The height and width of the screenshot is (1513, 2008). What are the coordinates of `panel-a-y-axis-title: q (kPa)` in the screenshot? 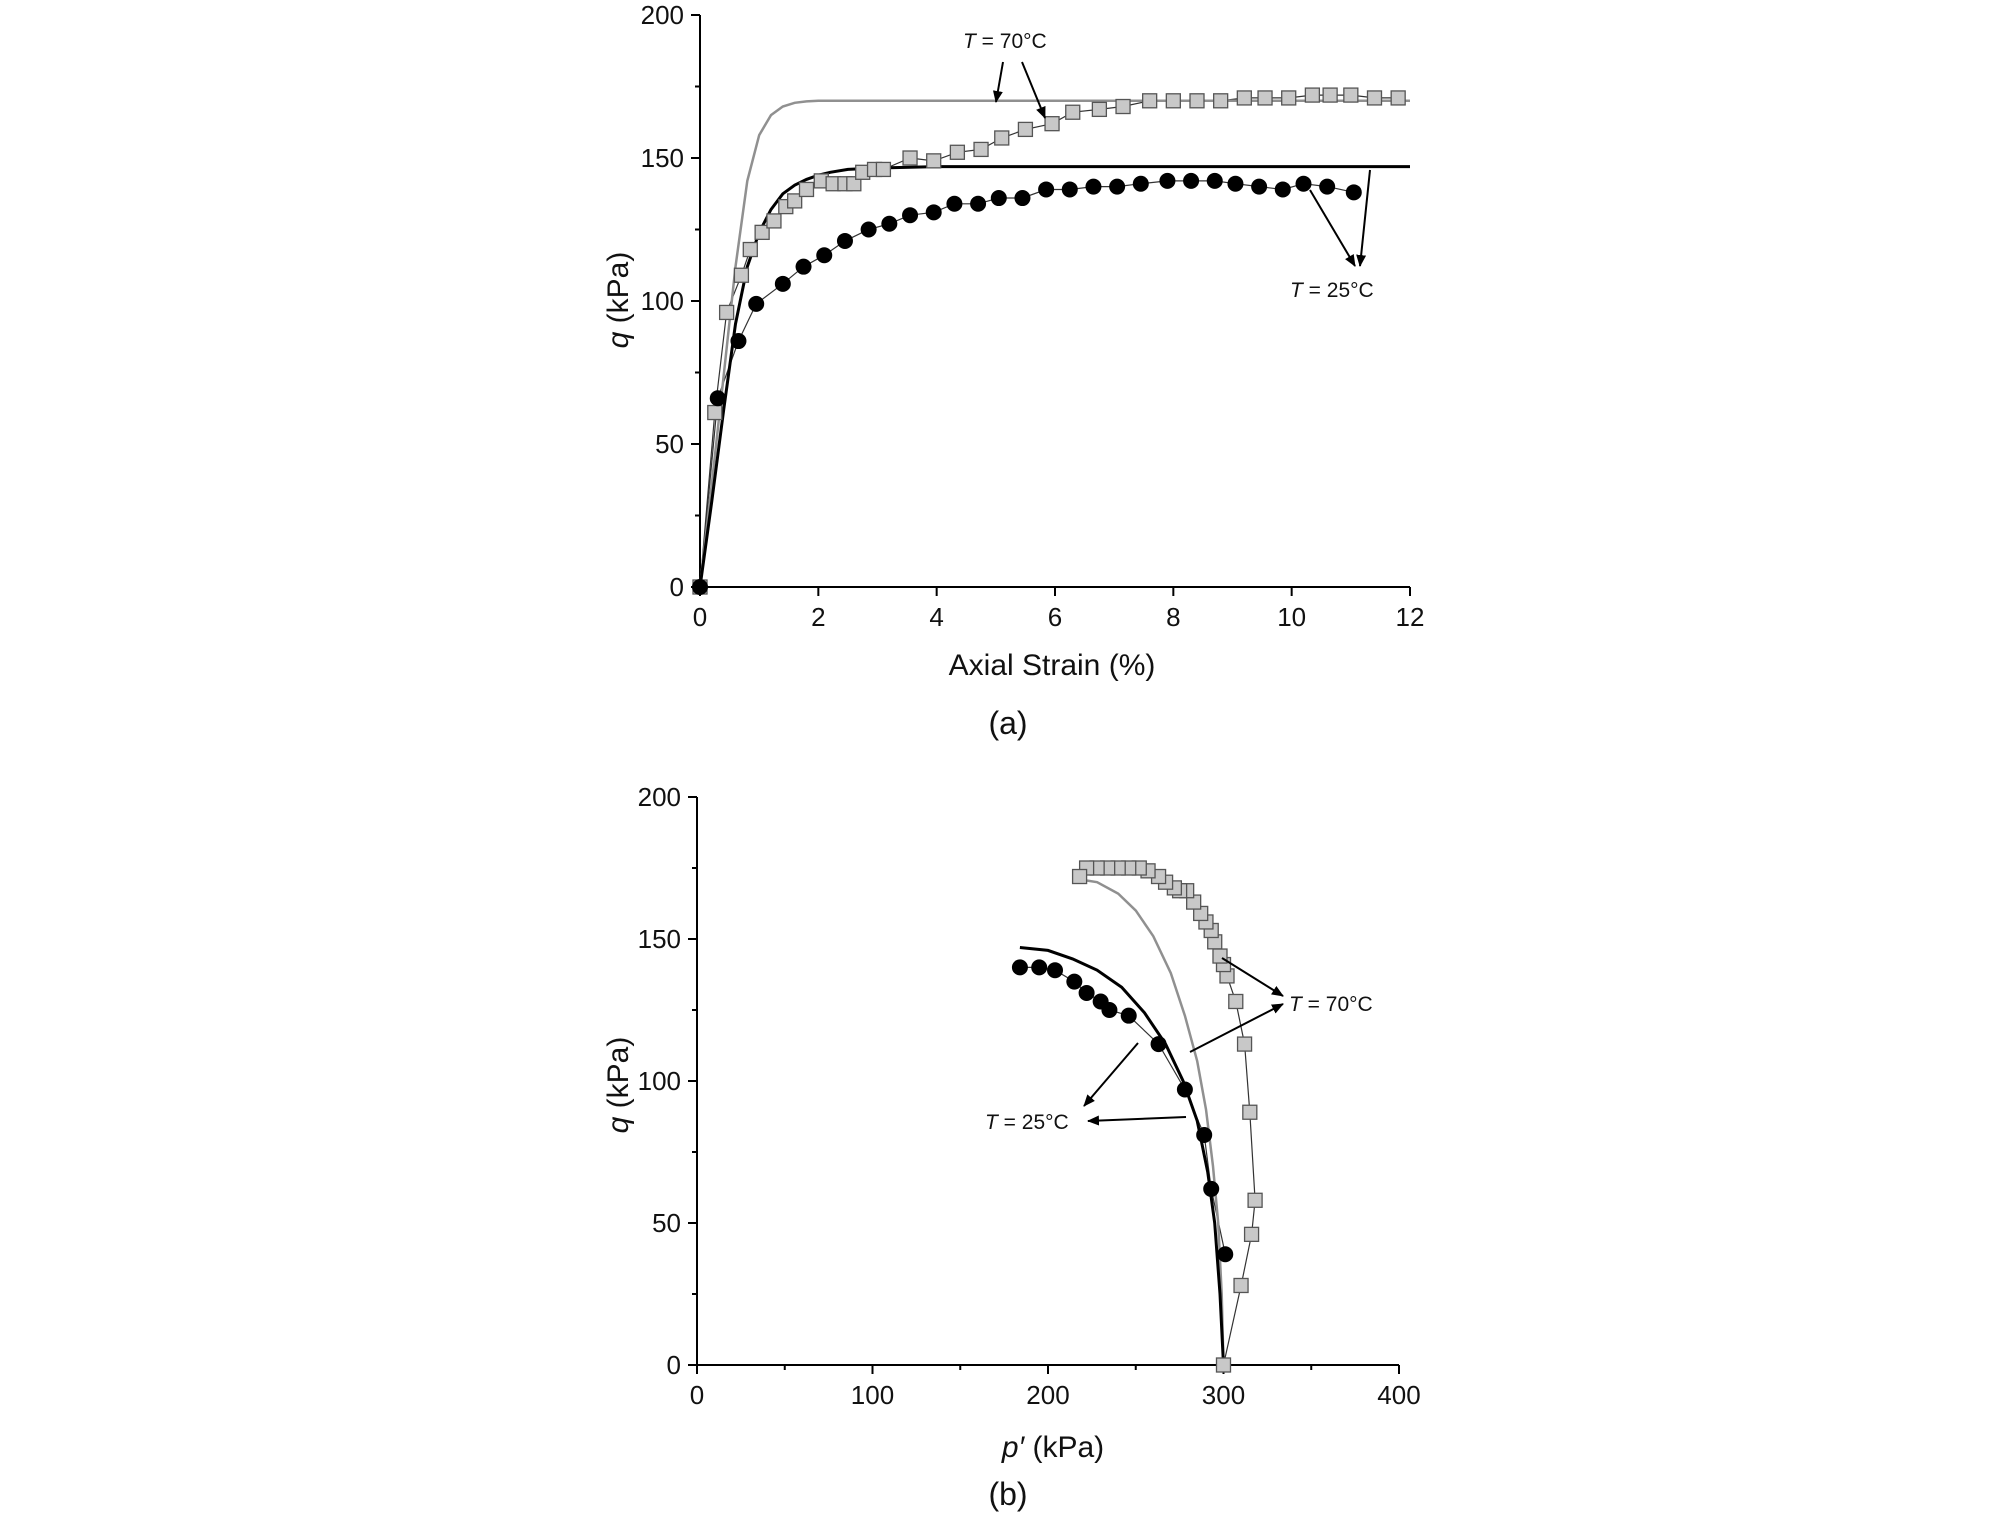 It's located at (618, 300).